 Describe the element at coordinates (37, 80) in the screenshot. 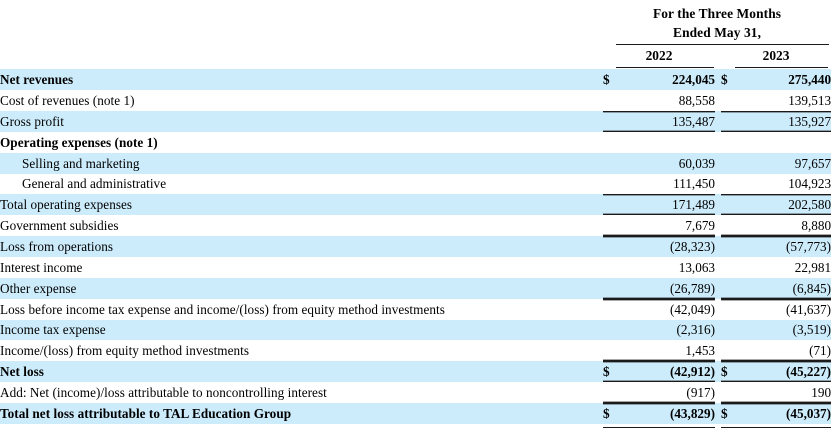

I see `row-label: Net revenues` at that location.